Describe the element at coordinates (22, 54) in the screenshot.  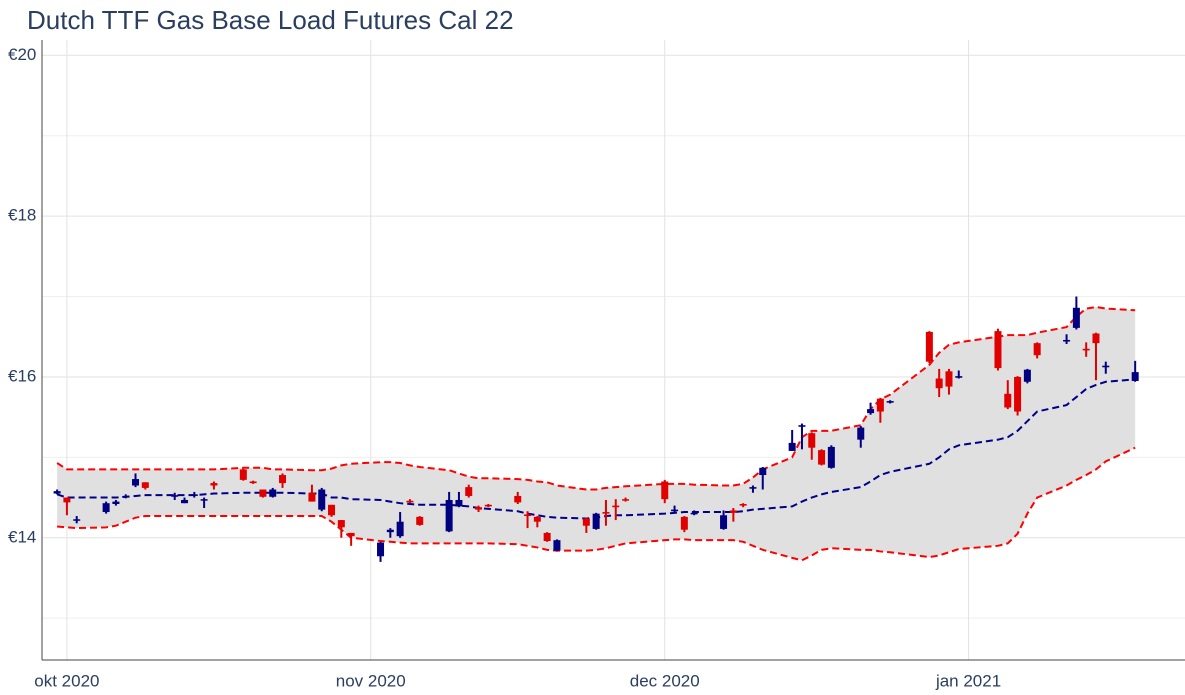
I see `y-tick-label: €20` at that location.